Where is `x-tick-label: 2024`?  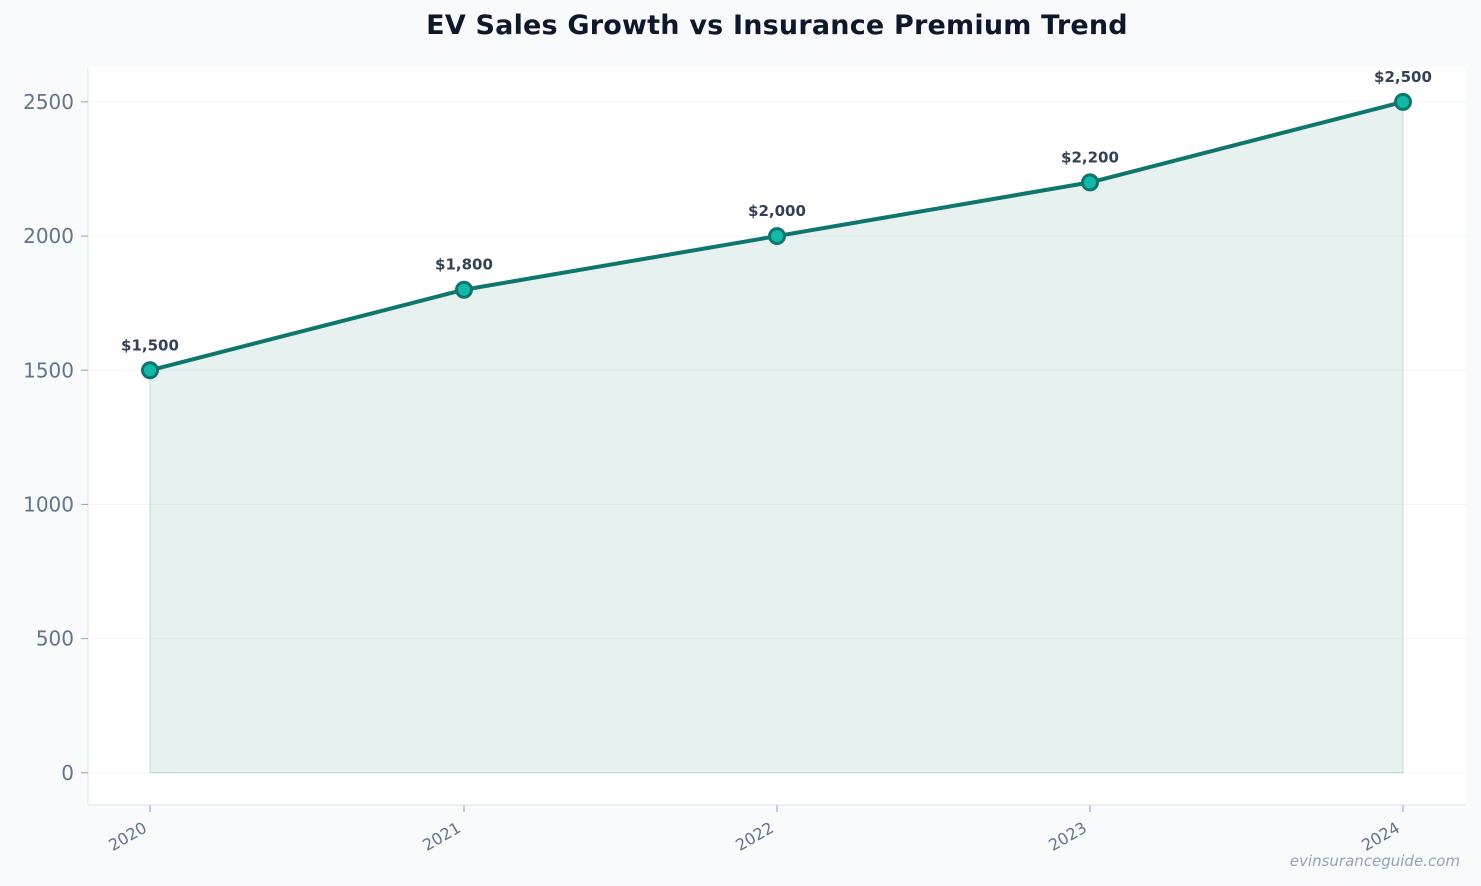
x-tick-label: 2024 is located at coordinates (1380, 836).